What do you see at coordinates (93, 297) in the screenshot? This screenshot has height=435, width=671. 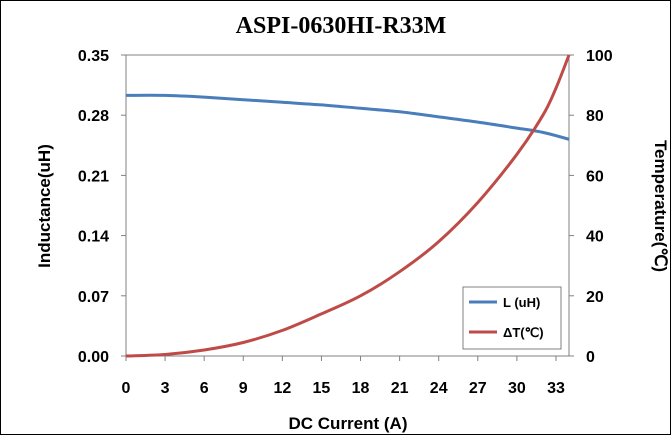 I see `left-y-tick-label: 0.07` at bounding box center [93, 297].